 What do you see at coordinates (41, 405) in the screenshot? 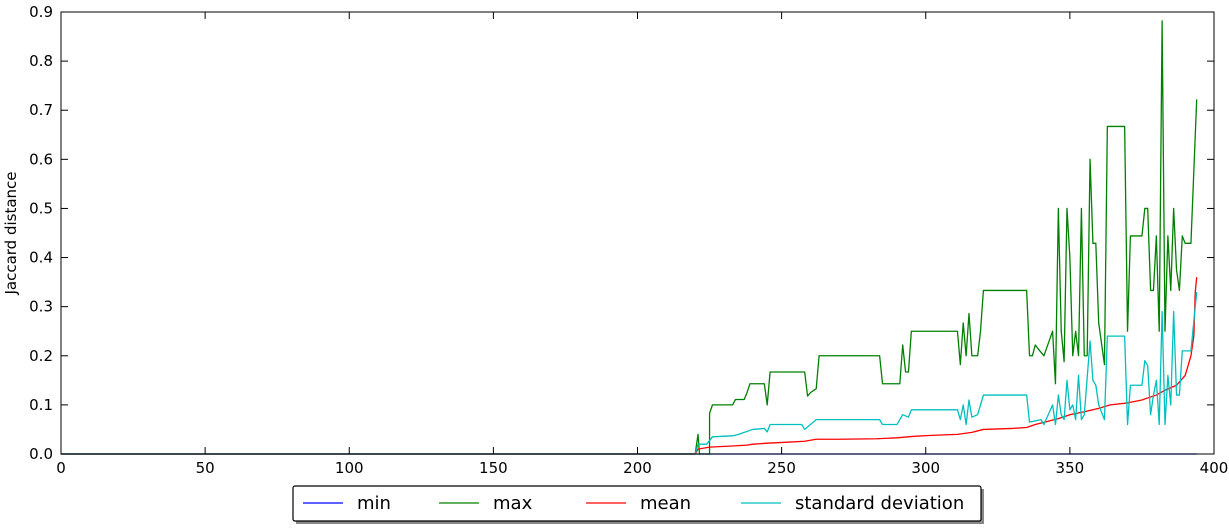
I see `y-tick-label: 0.1` at bounding box center [41, 405].